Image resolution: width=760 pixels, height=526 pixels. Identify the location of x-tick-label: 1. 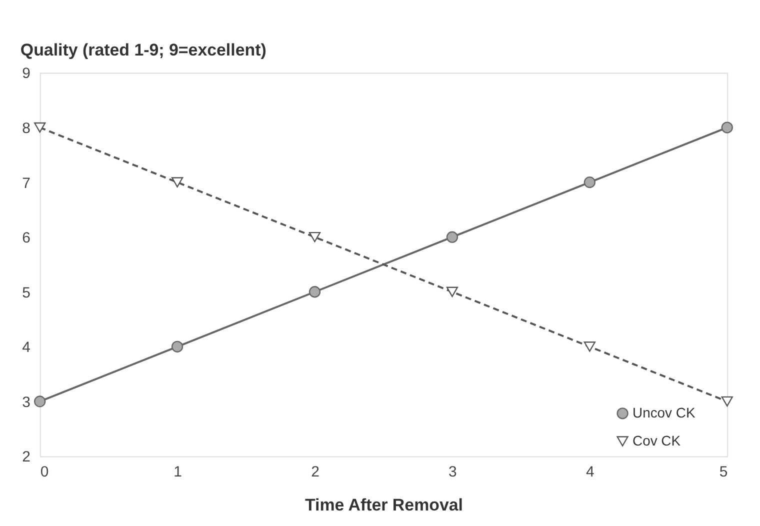
(178, 472).